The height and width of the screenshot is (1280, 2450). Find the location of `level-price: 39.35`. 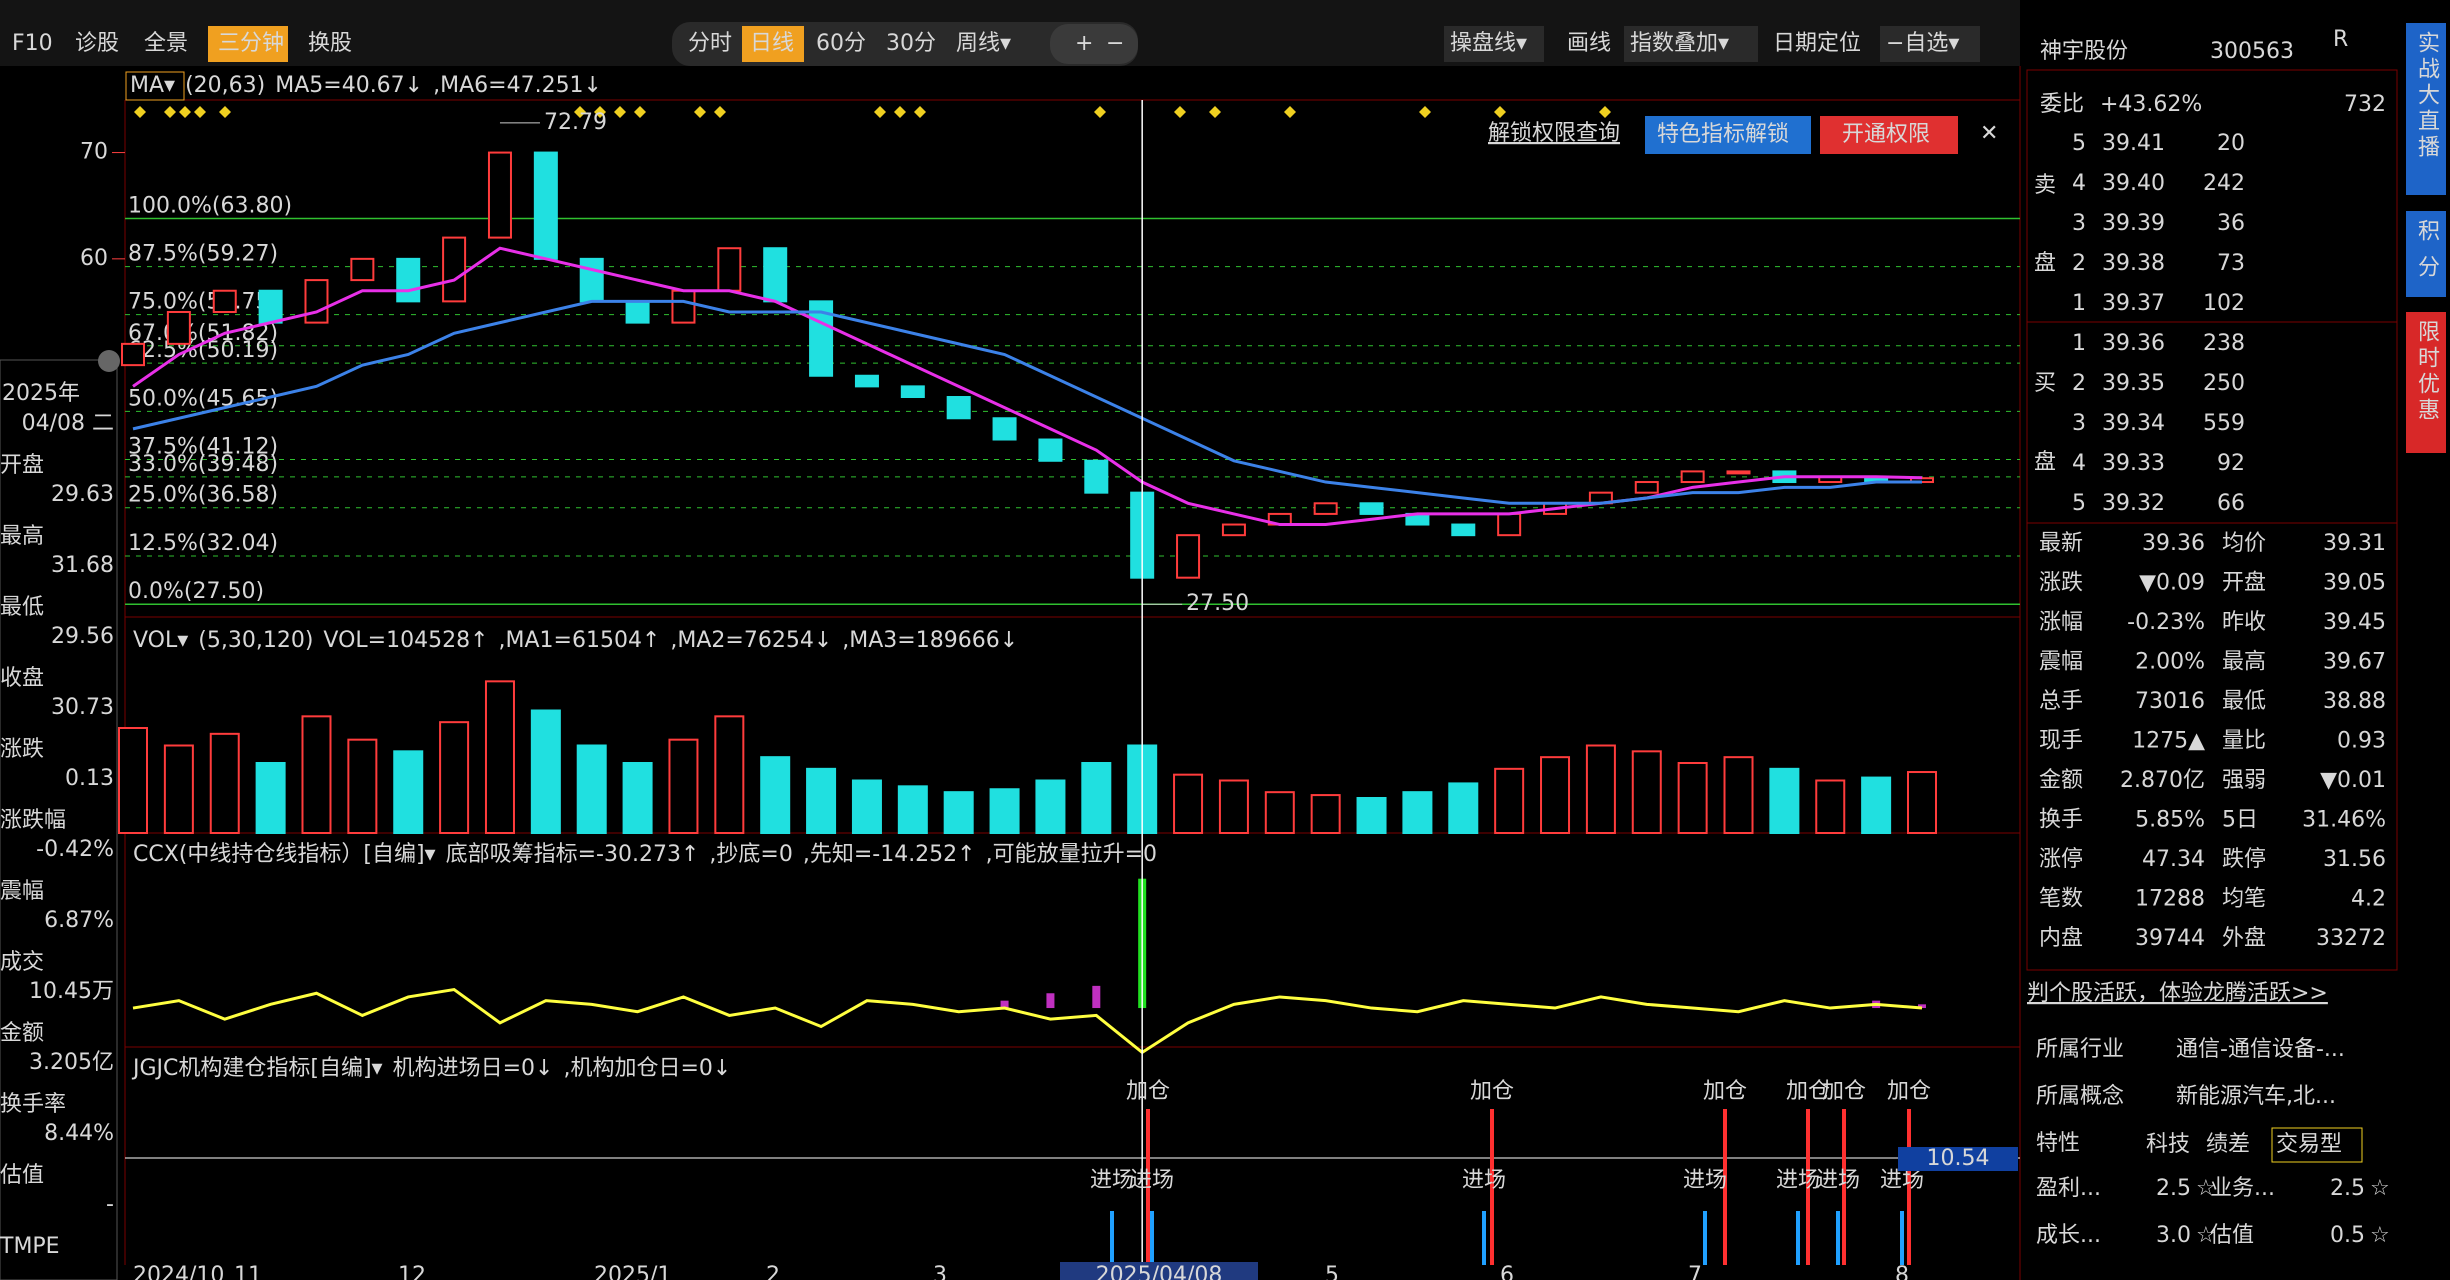

level-price: 39.35 is located at coordinates (2133, 383).